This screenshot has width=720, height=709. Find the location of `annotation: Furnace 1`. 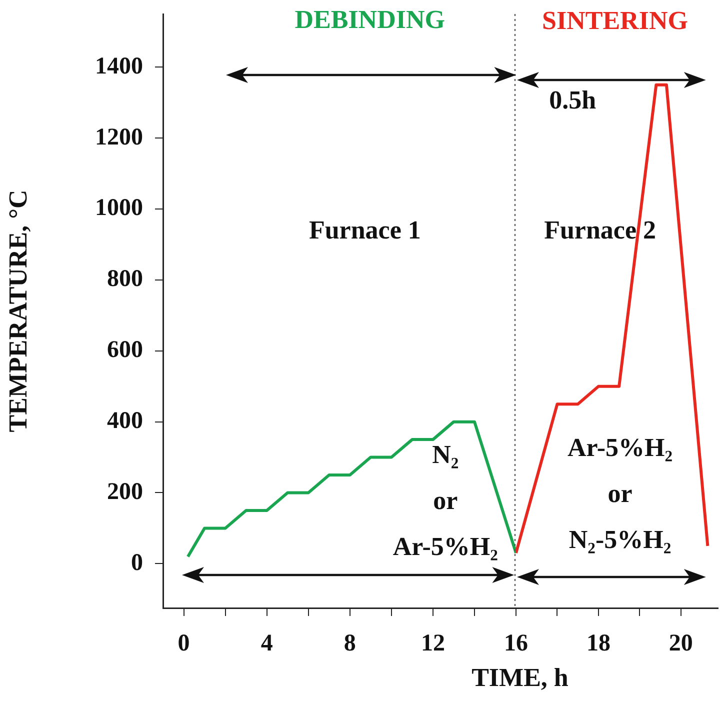

annotation: Furnace 1 is located at coordinates (364, 230).